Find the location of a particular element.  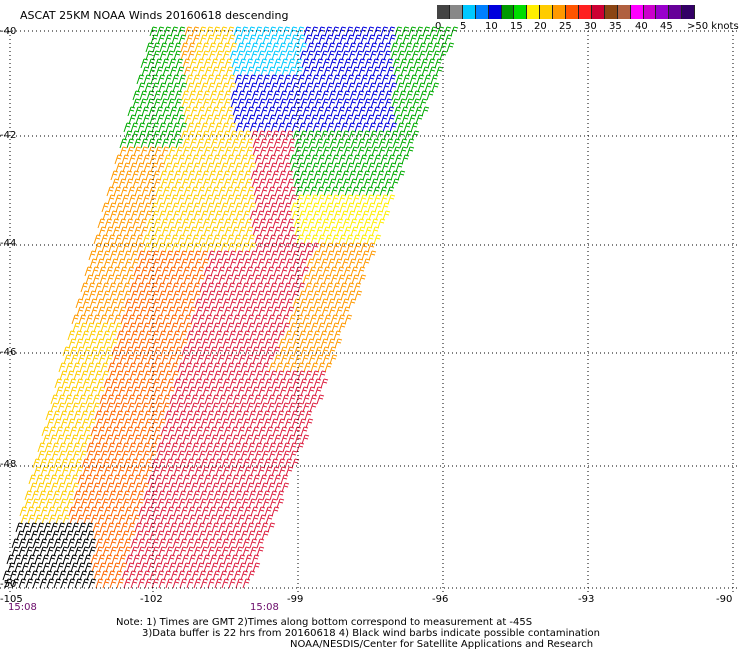

lat-label-50: -50 is located at coordinates (8, 584).